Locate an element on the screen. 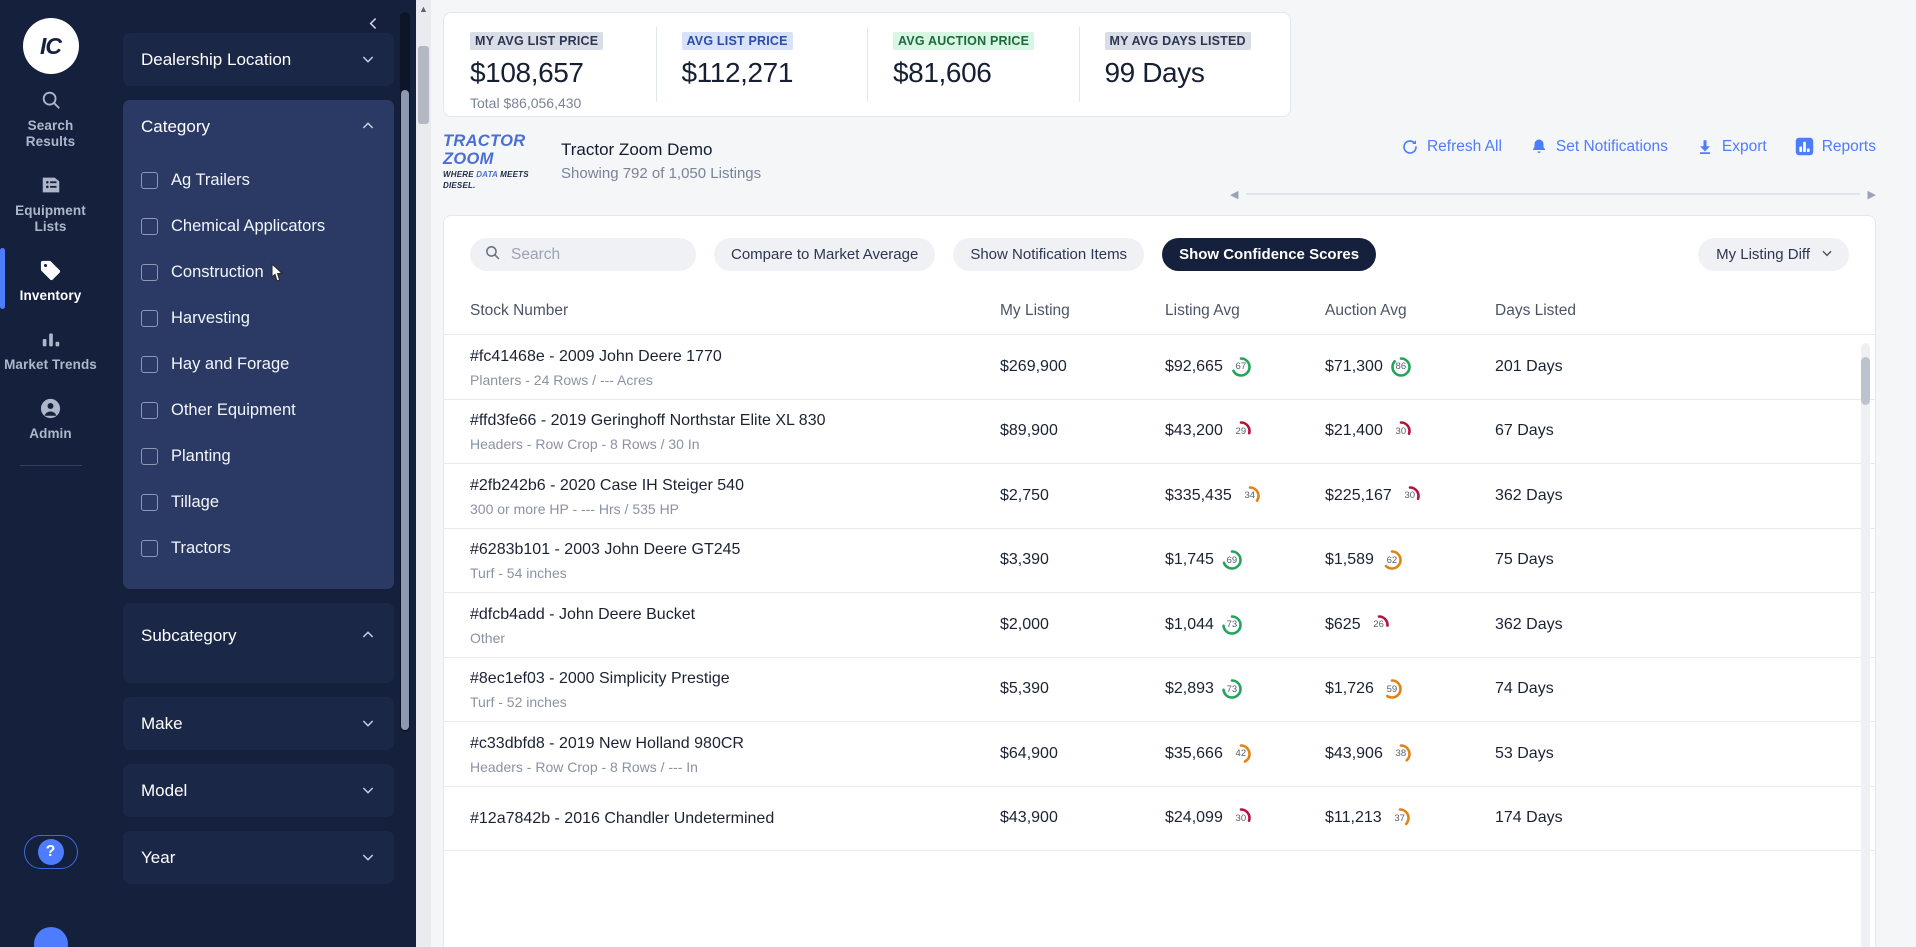 The height and width of the screenshot is (947, 1916). set-notifications-button: Set Notifications is located at coordinates (1599, 147).